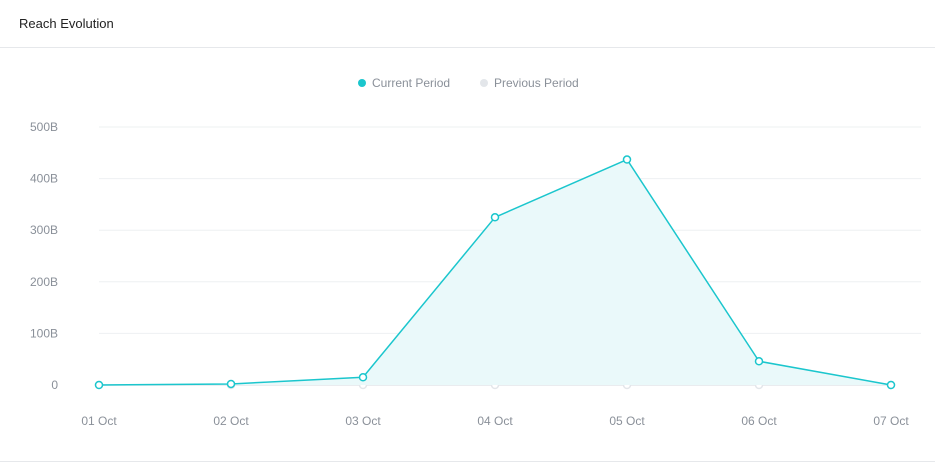 This screenshot has width=935, height=462. I want to click on x-tick-label: 06 Oct, so click(759, 421).